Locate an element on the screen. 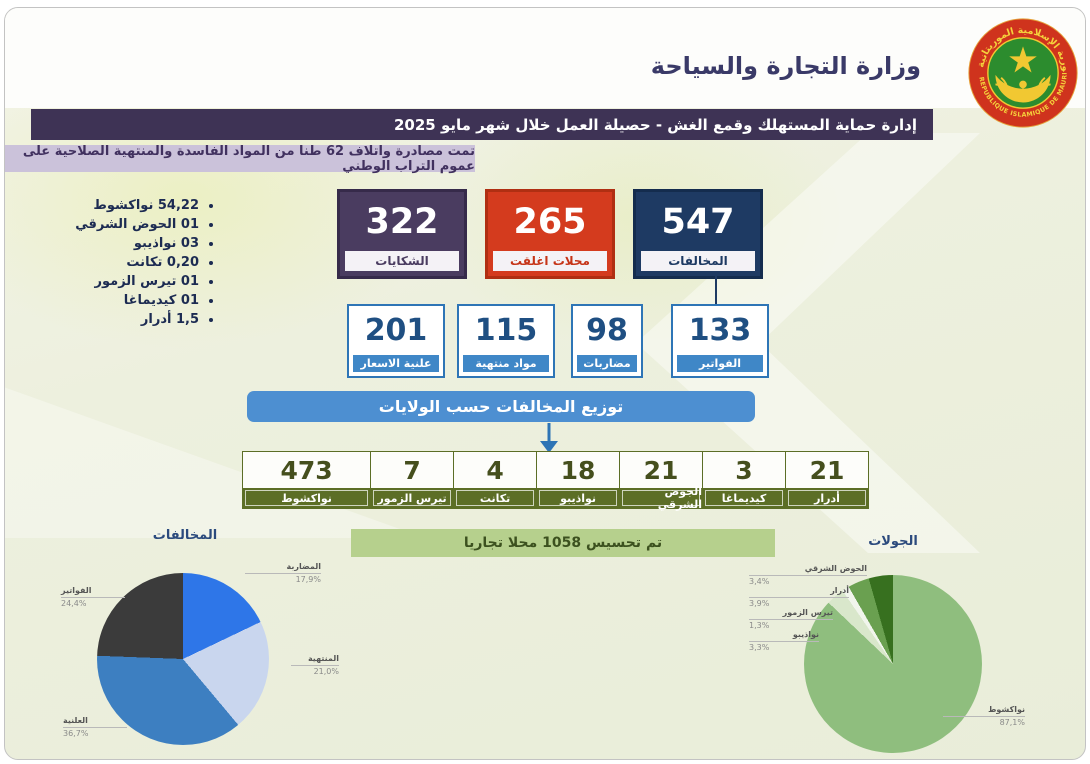  table-column: 4 تكانت is located at coordinates (495, 480).